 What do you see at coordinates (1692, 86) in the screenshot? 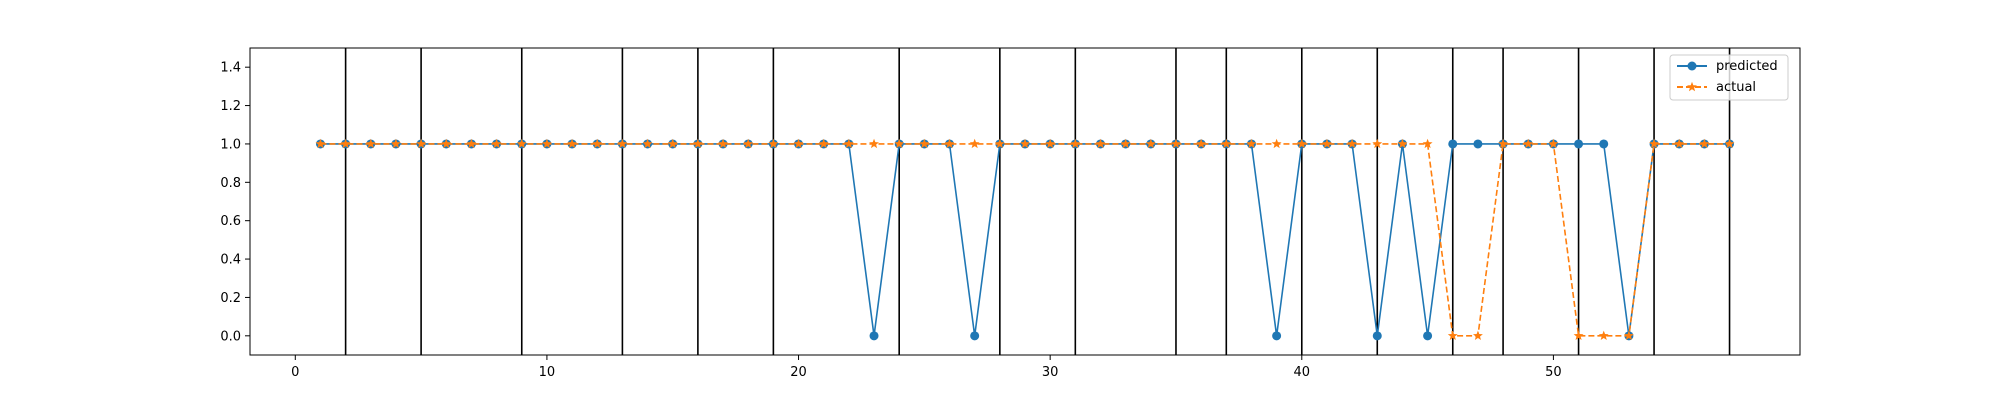
I see `legend-actual-marker` at bounding box center [1692, 86].